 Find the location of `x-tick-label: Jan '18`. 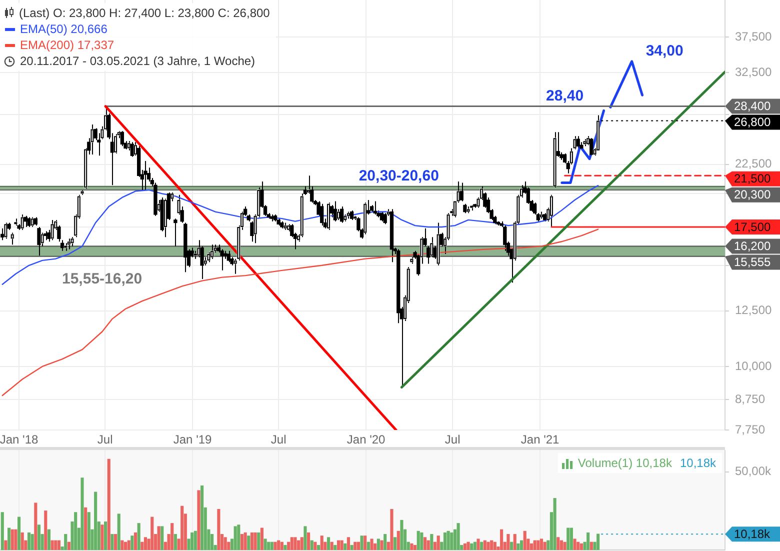

x-tick-label: Jan '18 is located at coordinates (19, 439).